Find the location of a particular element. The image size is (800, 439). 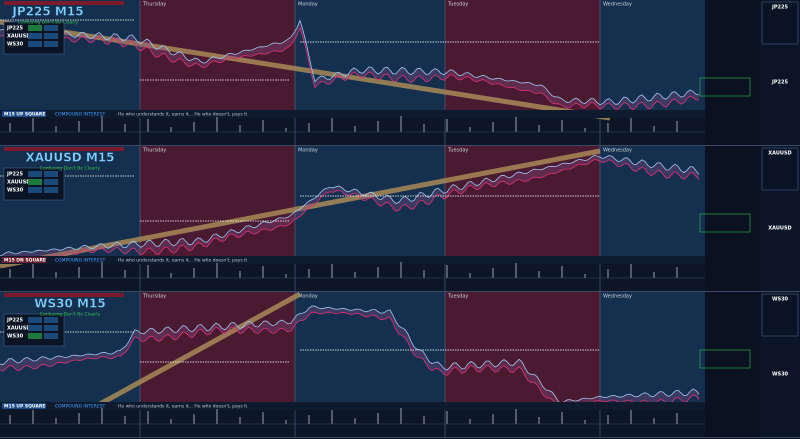

symbol-title: XAUUSD M15 is located at coordinates (69, 158).